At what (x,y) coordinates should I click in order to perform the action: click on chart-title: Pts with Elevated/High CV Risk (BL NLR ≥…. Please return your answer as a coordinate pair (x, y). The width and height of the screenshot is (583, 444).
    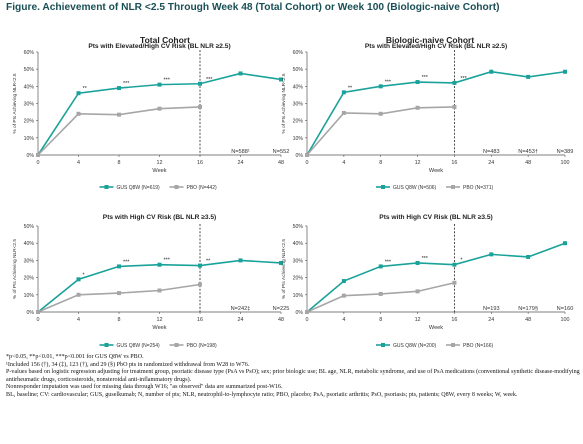
    Looking at the image, I should click on (436, 46).